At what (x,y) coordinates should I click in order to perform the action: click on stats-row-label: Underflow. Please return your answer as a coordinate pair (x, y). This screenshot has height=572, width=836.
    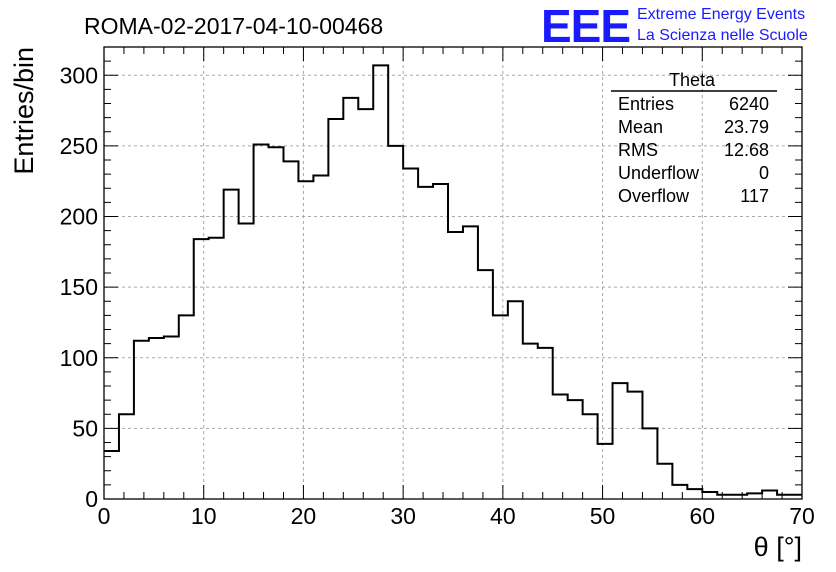
    Looking at the image, I should click on (659, 173).